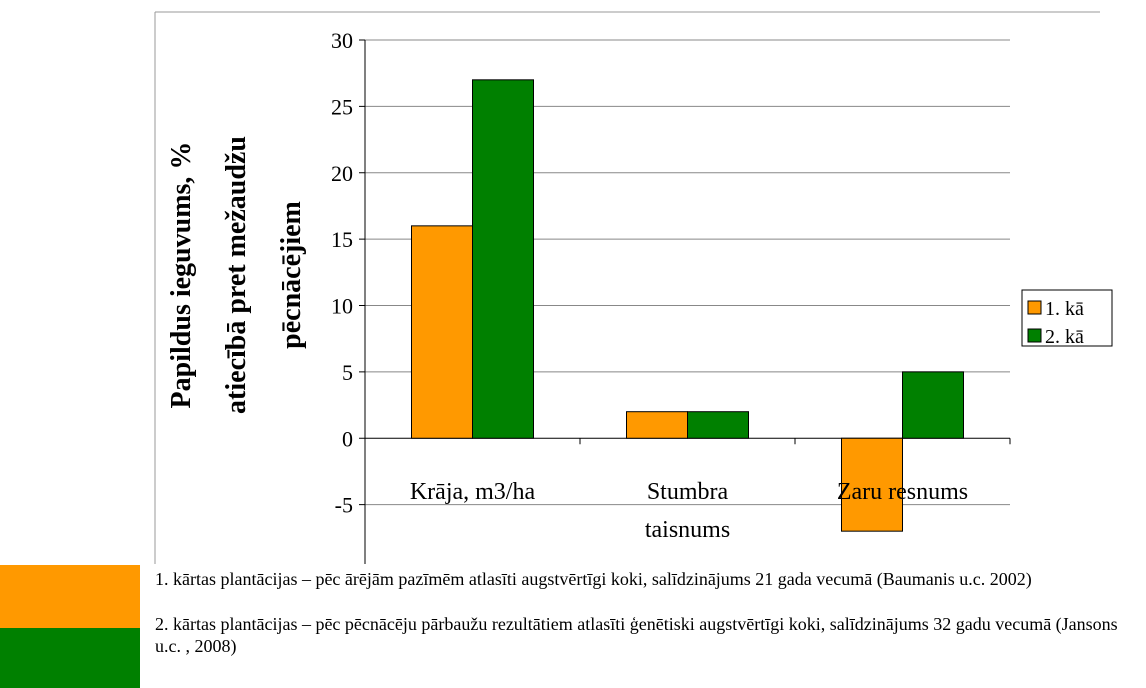 The image size is (1146, 688). I want to click on y-tick-label: 20, so click(342, 173).